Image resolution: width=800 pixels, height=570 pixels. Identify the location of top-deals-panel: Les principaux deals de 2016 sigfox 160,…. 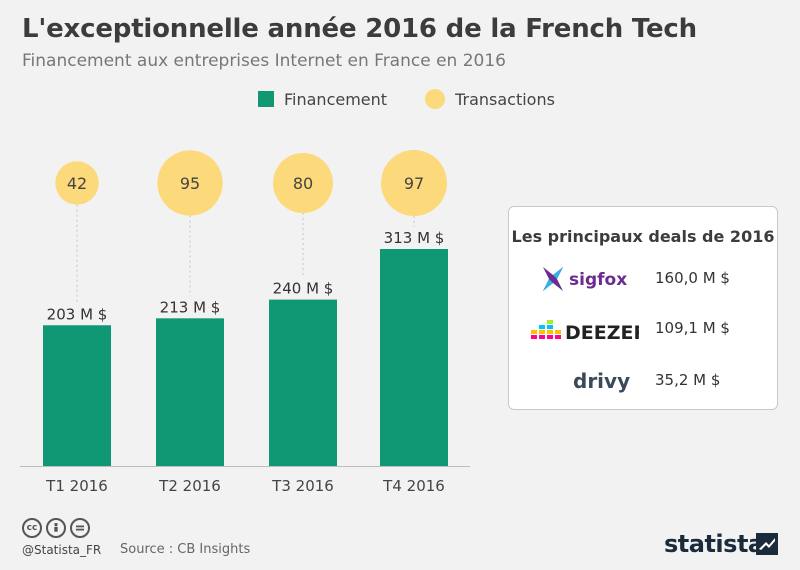
(643, 308).